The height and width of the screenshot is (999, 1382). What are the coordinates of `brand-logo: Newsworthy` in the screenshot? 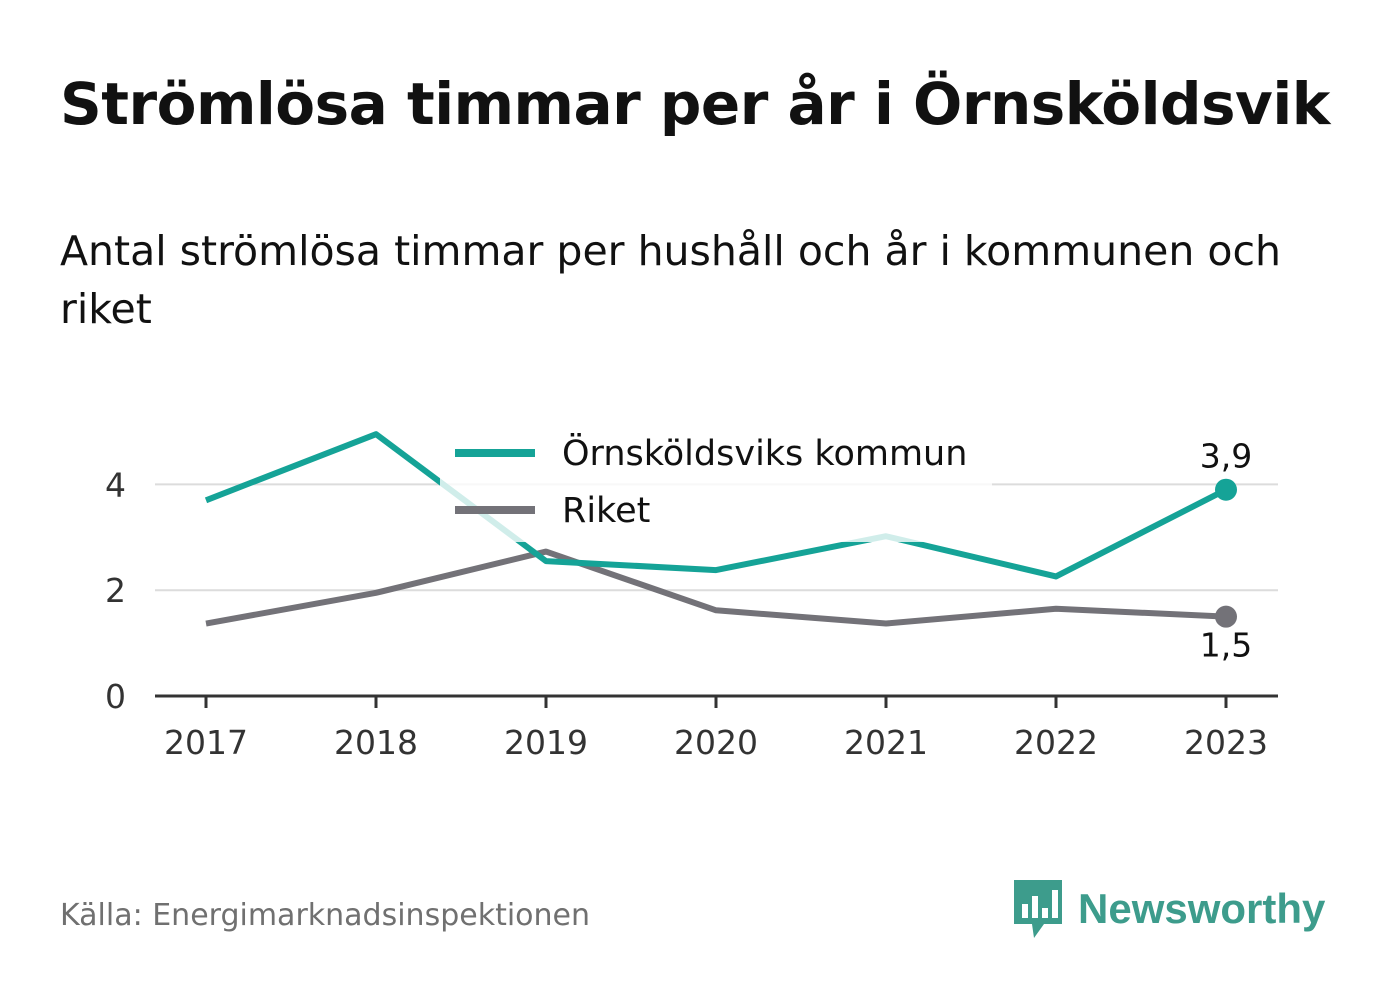 It's located at (1167, 909).